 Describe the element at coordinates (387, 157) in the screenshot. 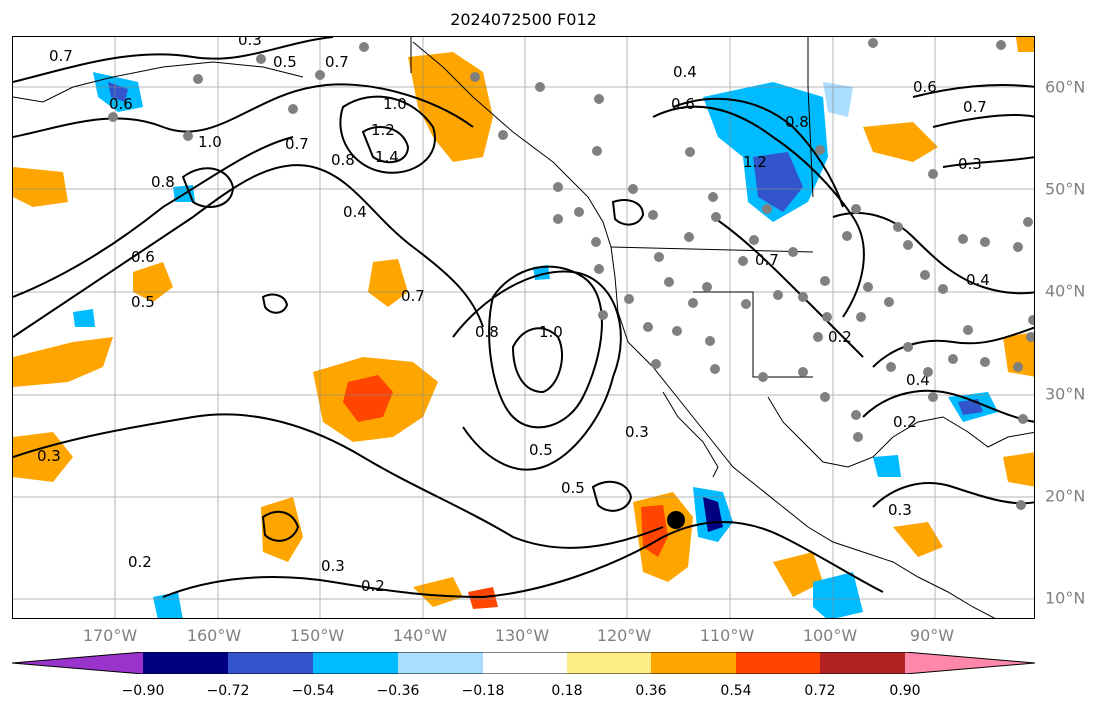

I see `contour-label: 1.4` at that location.